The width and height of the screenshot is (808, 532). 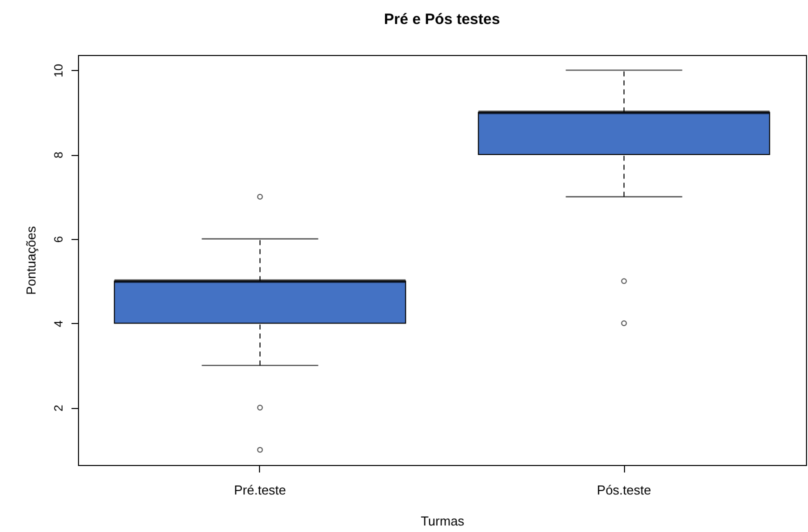 I want to click on y-axis-title: Pontuações, so click(x=31, y=260).